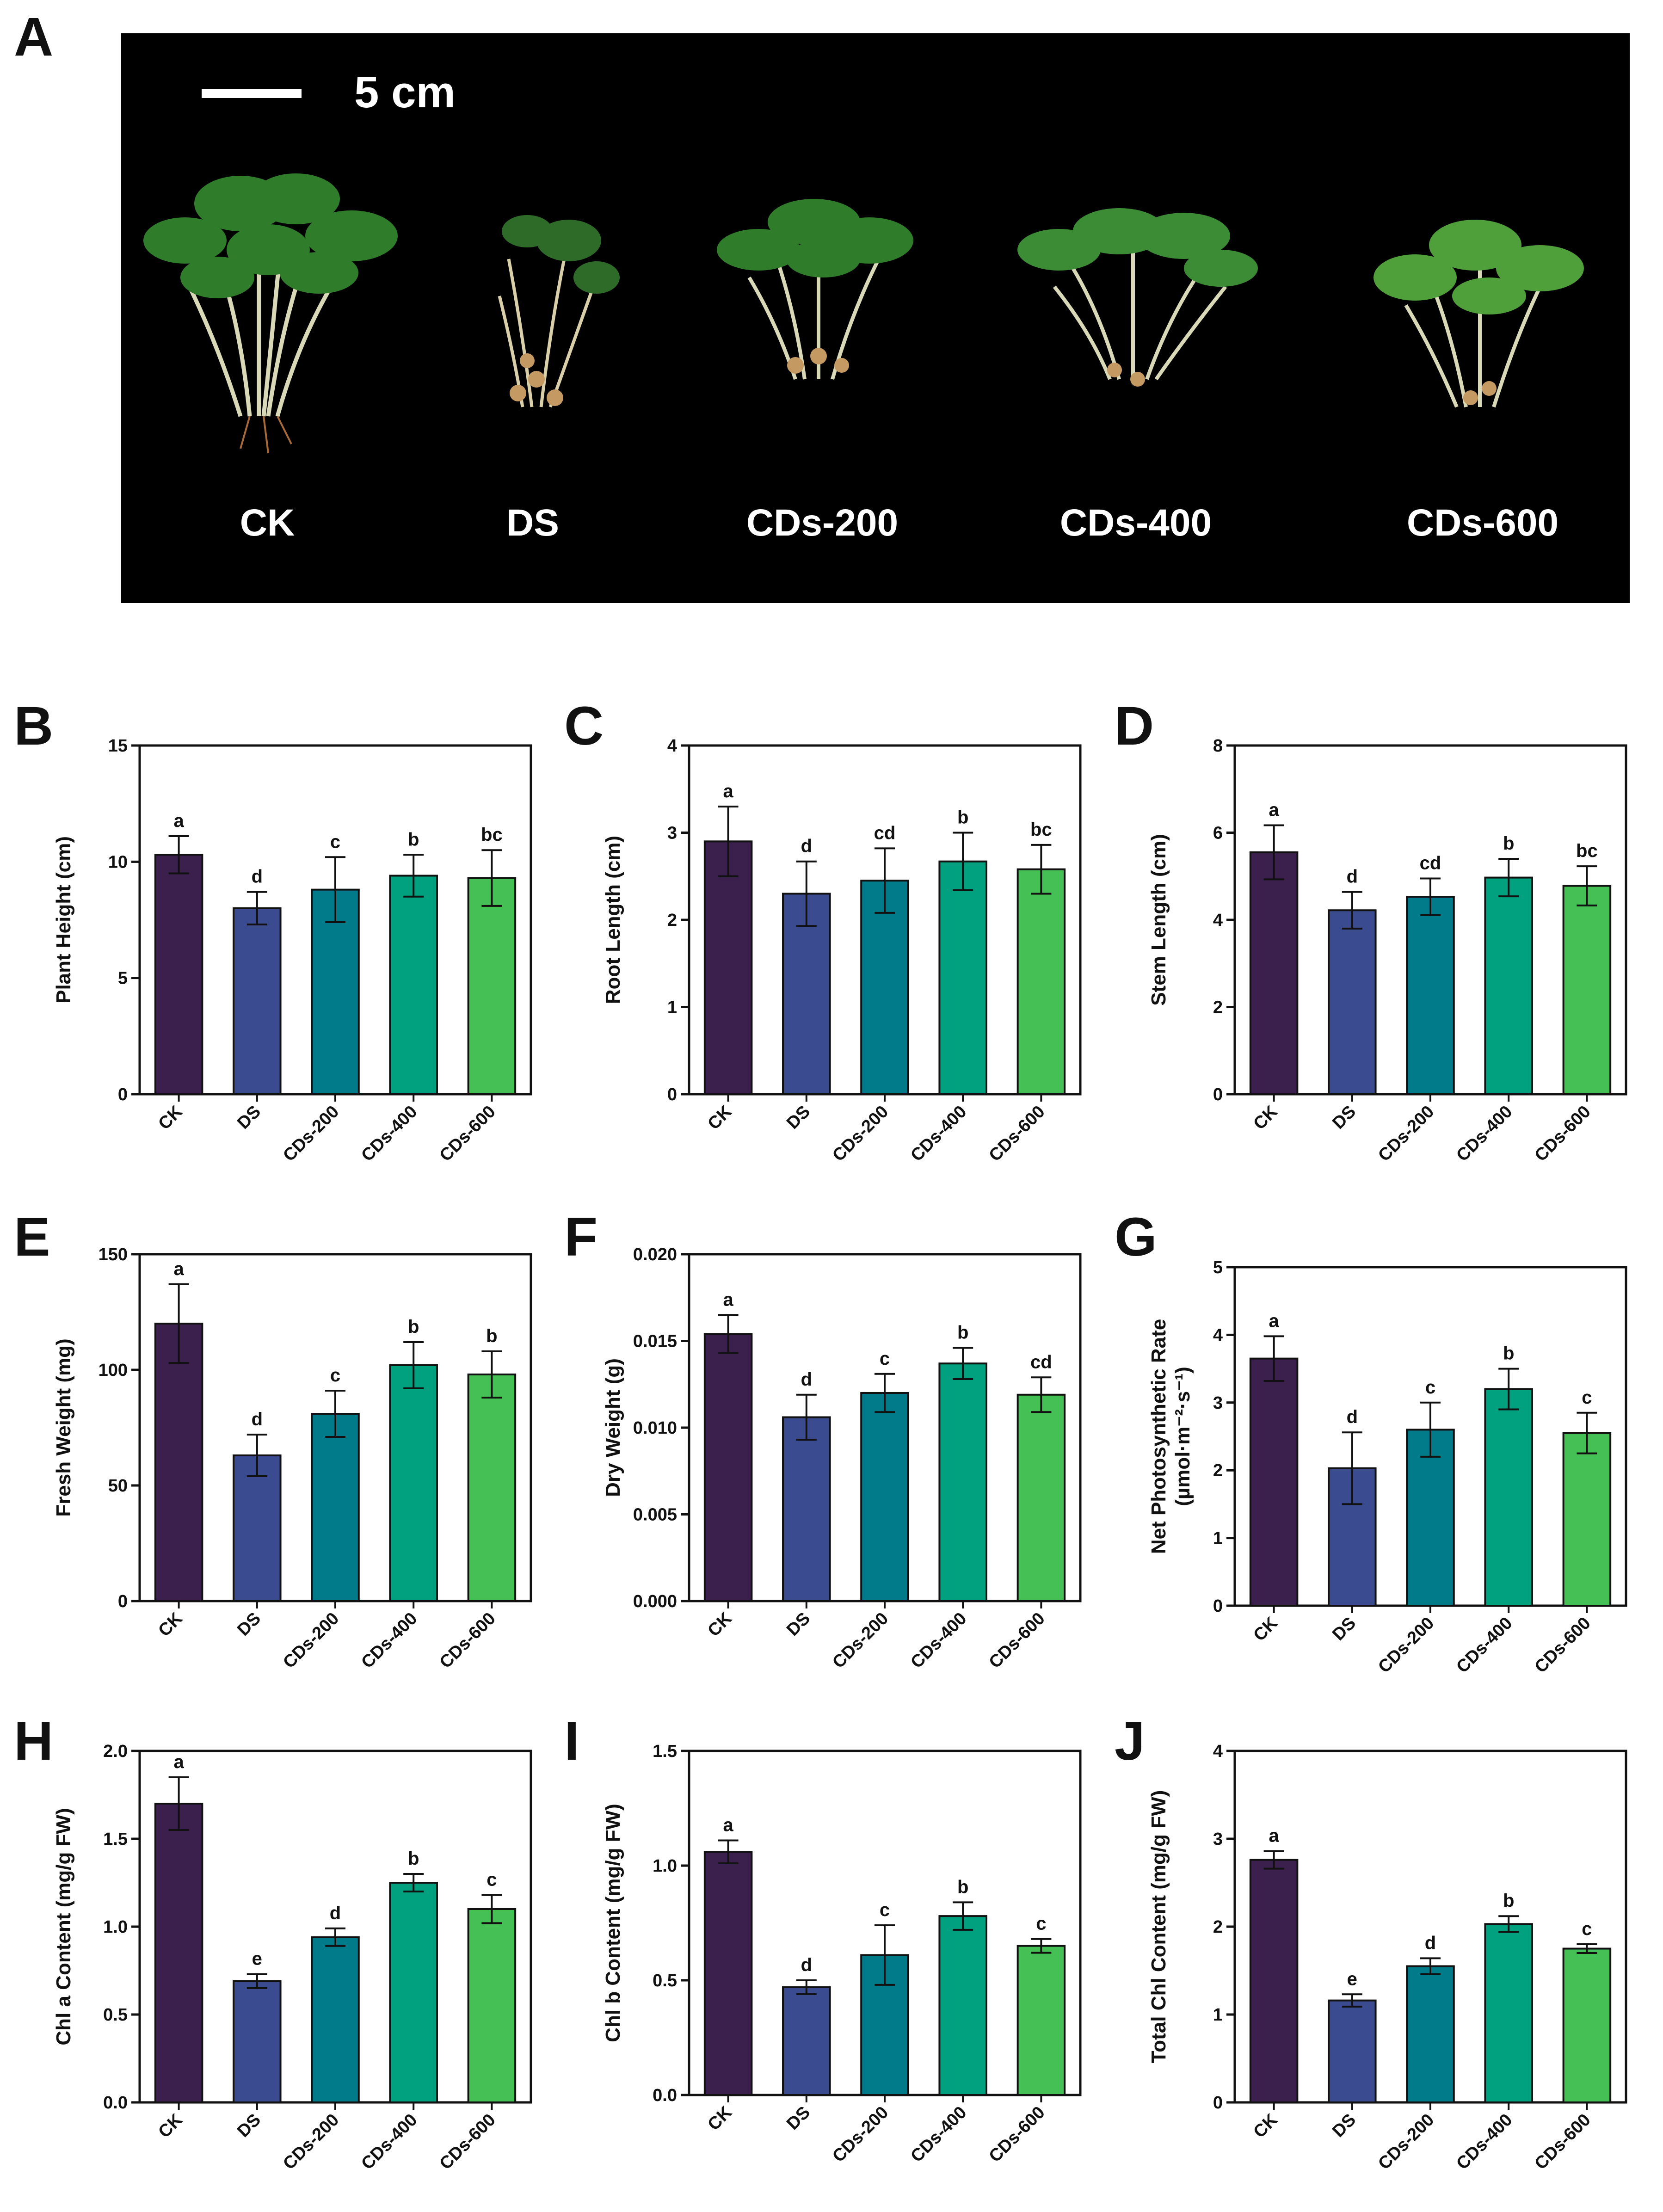 The image size is (1663, 2212). I want to click on chart-i-category-label: CDs-200, so click(860, 2134).